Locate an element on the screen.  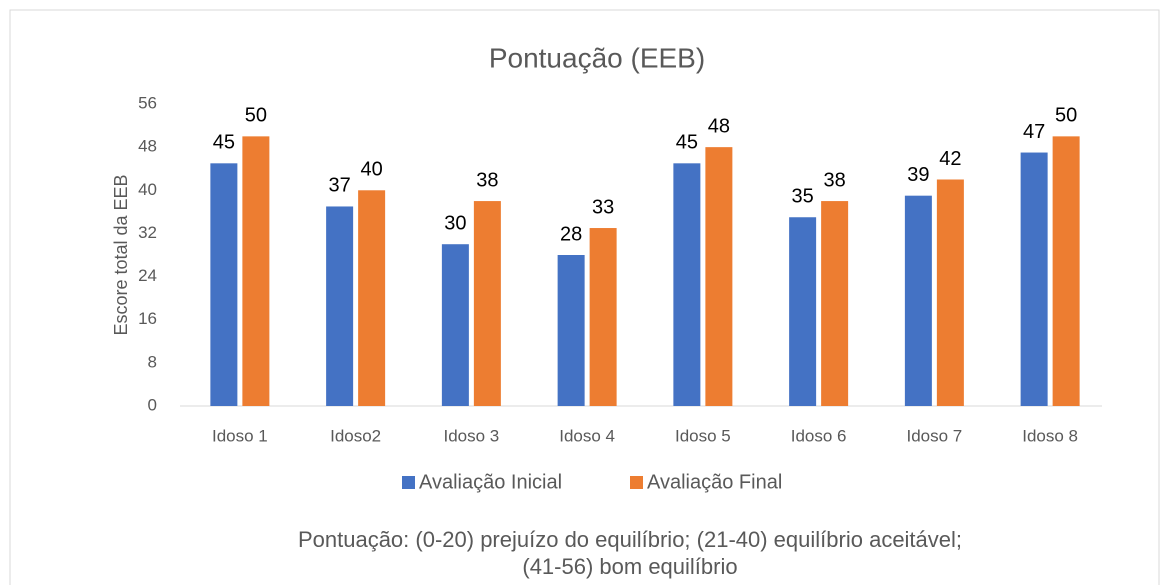
data-label: 30 is located at coordinates (455, 223).